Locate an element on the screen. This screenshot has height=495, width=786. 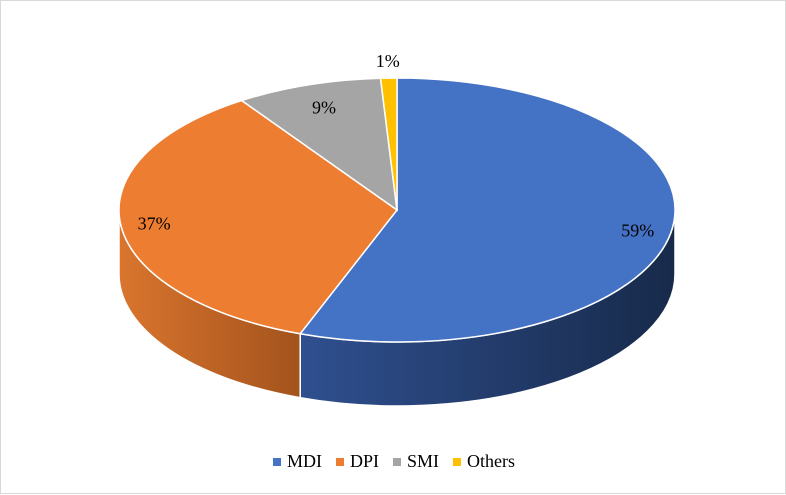
legend-item-dpi: DPI is located at coordinates (357, 461).